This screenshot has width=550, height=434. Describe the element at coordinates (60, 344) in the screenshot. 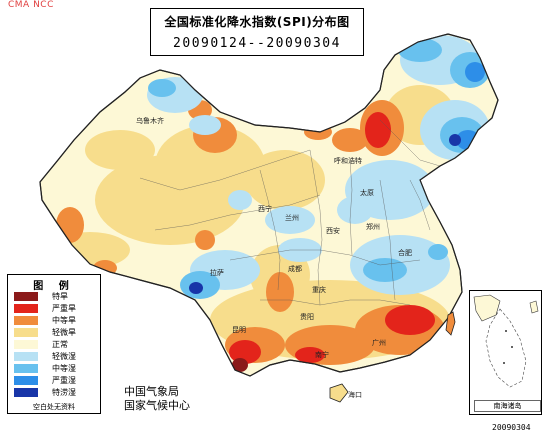

I see `legend-label: 正常` at that location.